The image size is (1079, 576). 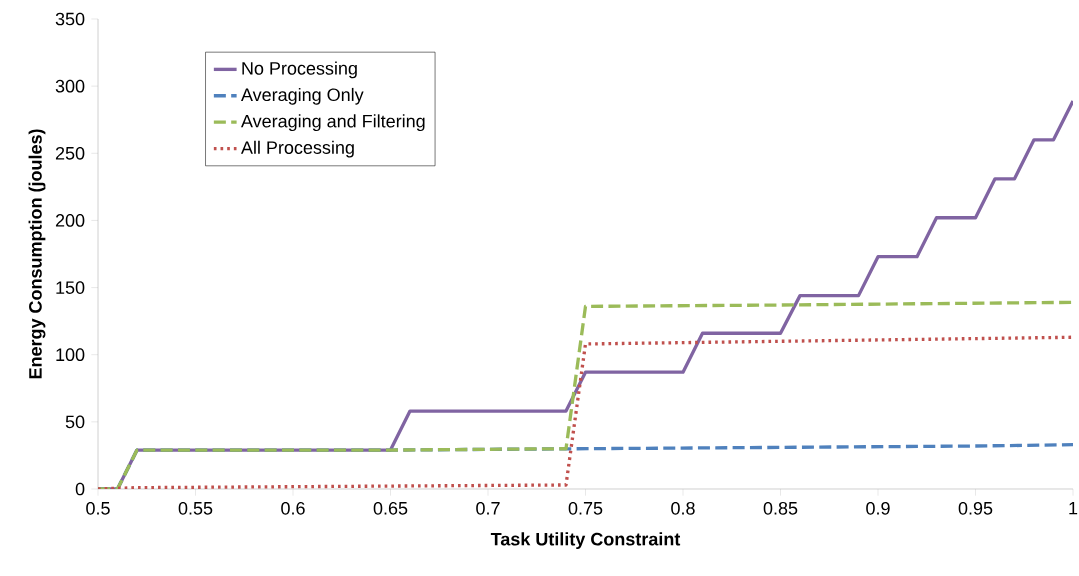 What do you see at coordinates (70, 153) in the screenshot?
I see `y-tick-label: 250` at bounding box center [70, 153].